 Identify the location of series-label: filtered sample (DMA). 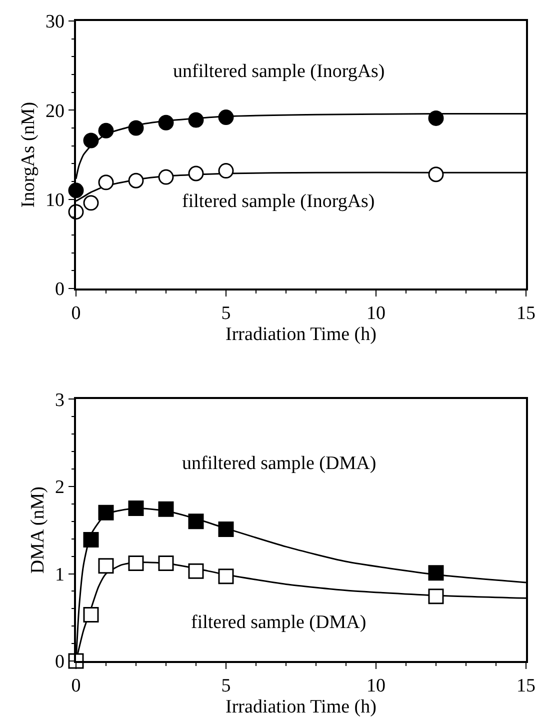
(278, 622).